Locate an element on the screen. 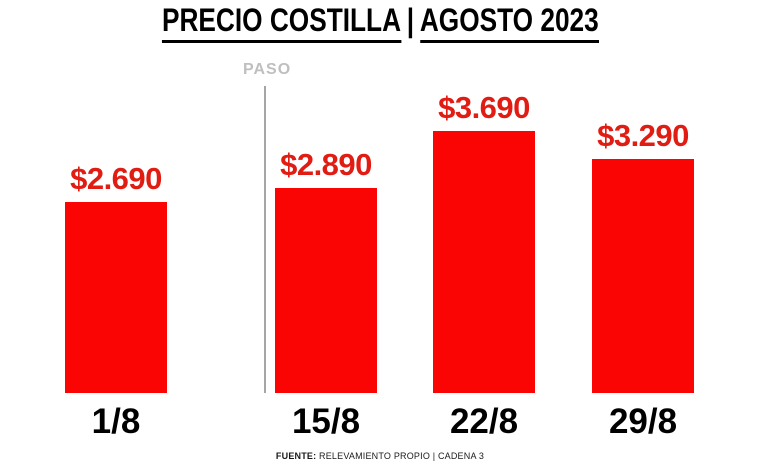 Image resolution: width=760 pixels, height=469 pixels. chart-title: PRECIO COSTILLA | AGOSTO 2023 is located at coordinates (380, 23).